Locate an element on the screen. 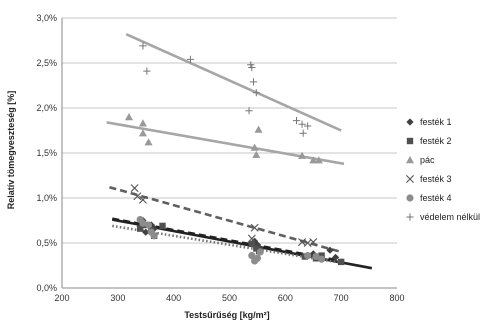 The width and height of the screenshot is (491, 324). y-axis-title: Relatív tömegveszteség [%] is located at coordinates (11, 150).